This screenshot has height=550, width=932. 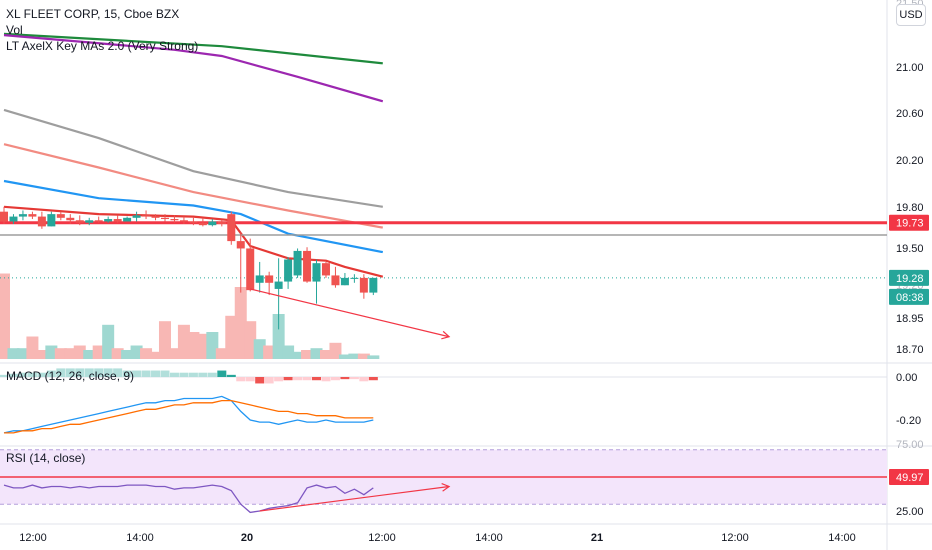 I want to click on macd-signal-line, so click(x=189, y=416).